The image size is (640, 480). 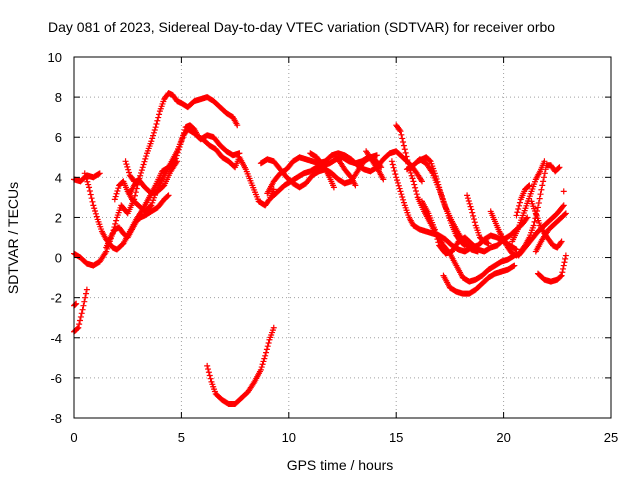 I want to click on y-tick-label: 4, so click(x=58, y=177).